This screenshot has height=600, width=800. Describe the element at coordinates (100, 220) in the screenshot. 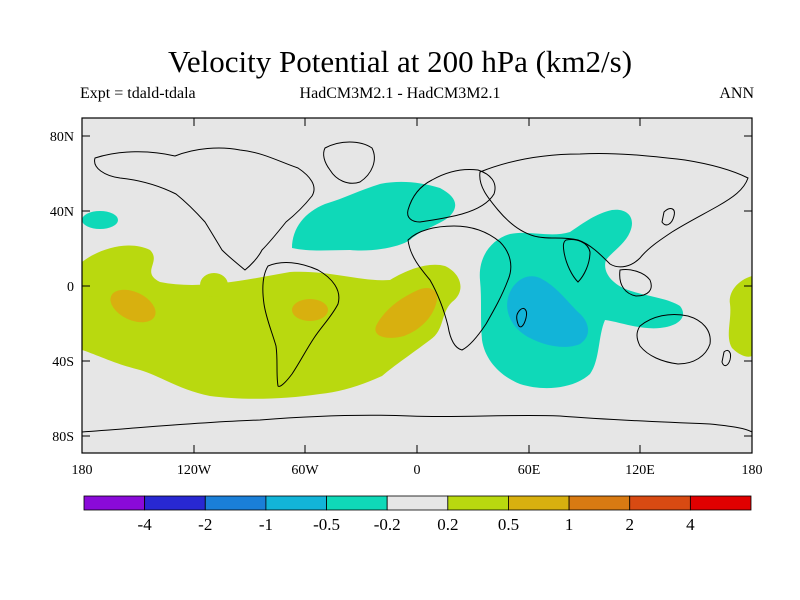

I see `contour-neg-02-nwpacific` at that location.